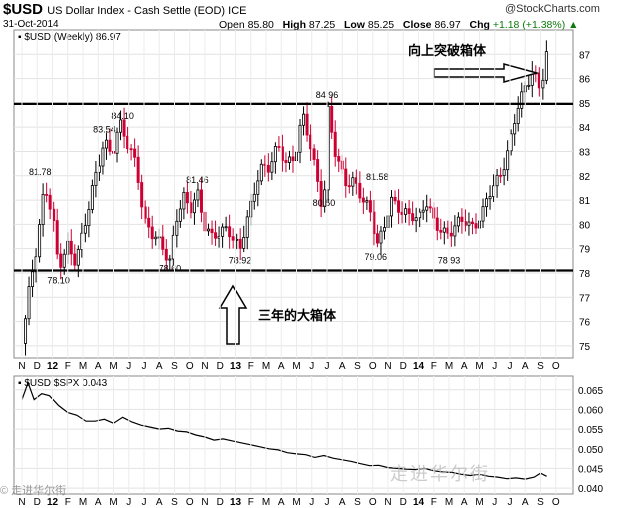  What do you see at coordinates (585, 201) in the screenshot?
I see `y-tick-label: 81` at bounding box center [585, 201].